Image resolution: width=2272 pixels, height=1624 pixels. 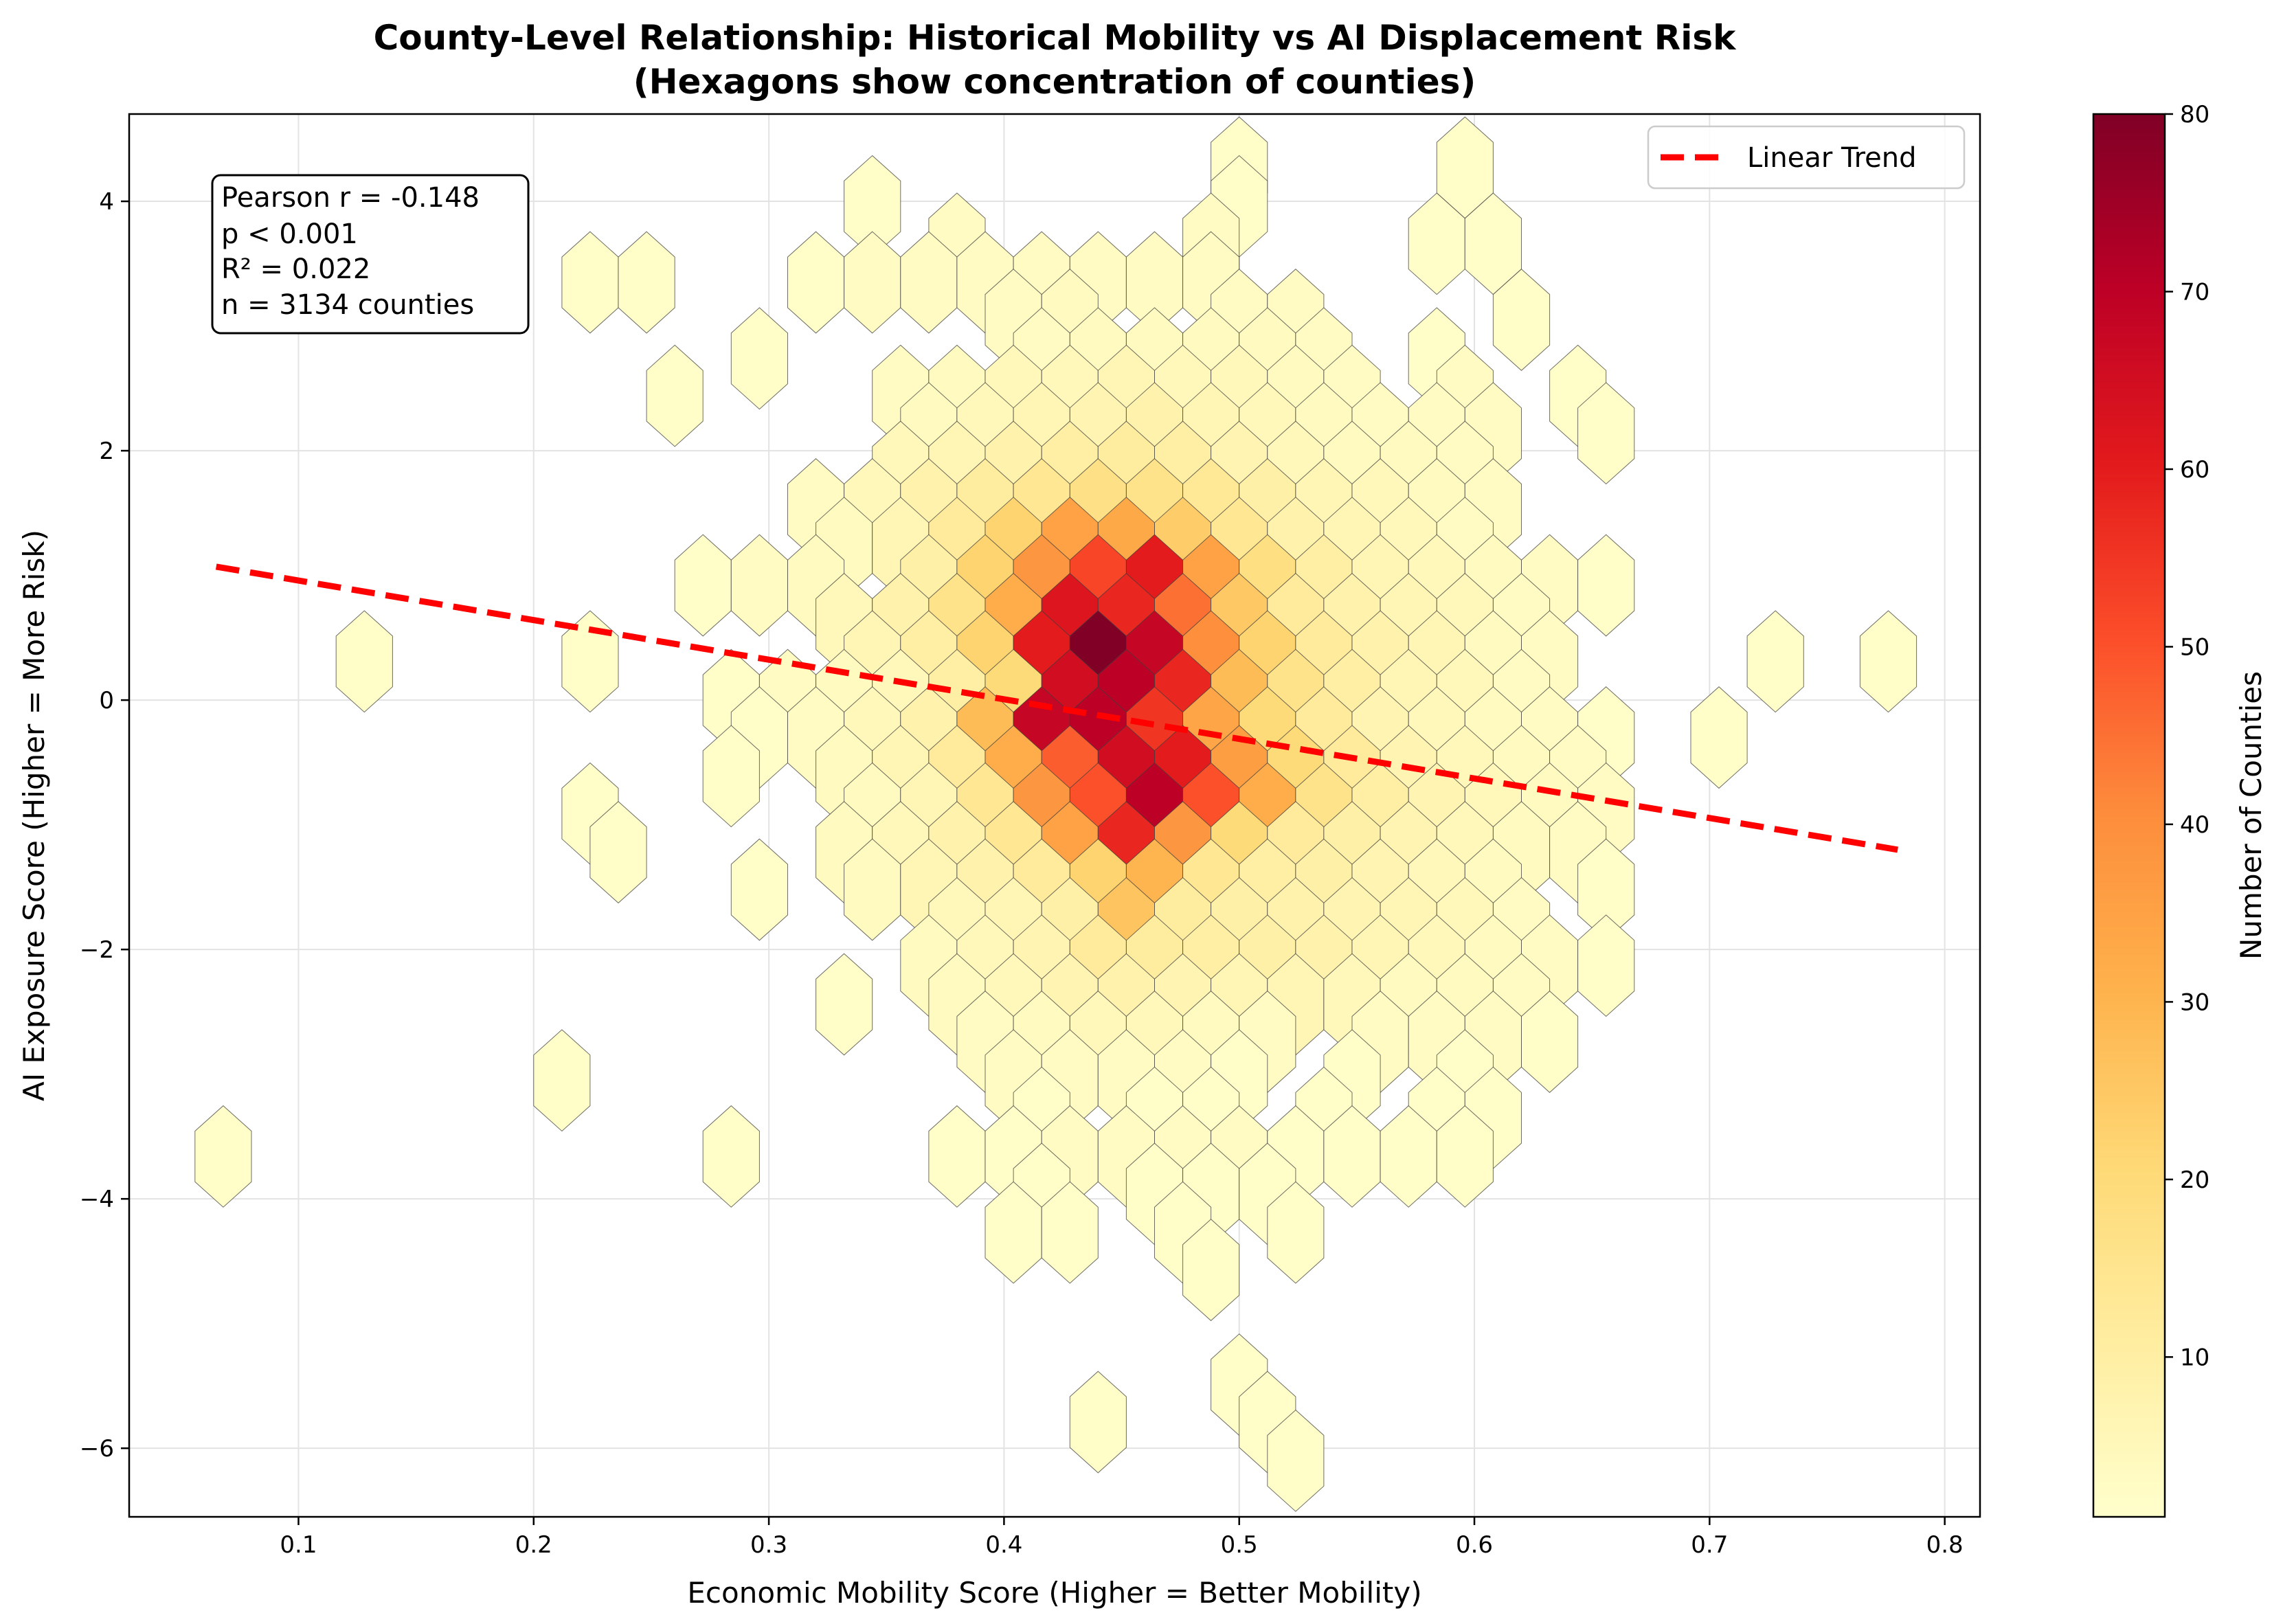 I want to click on stats-n-counties: n = 3134 counties, so click(x=347, y=305).